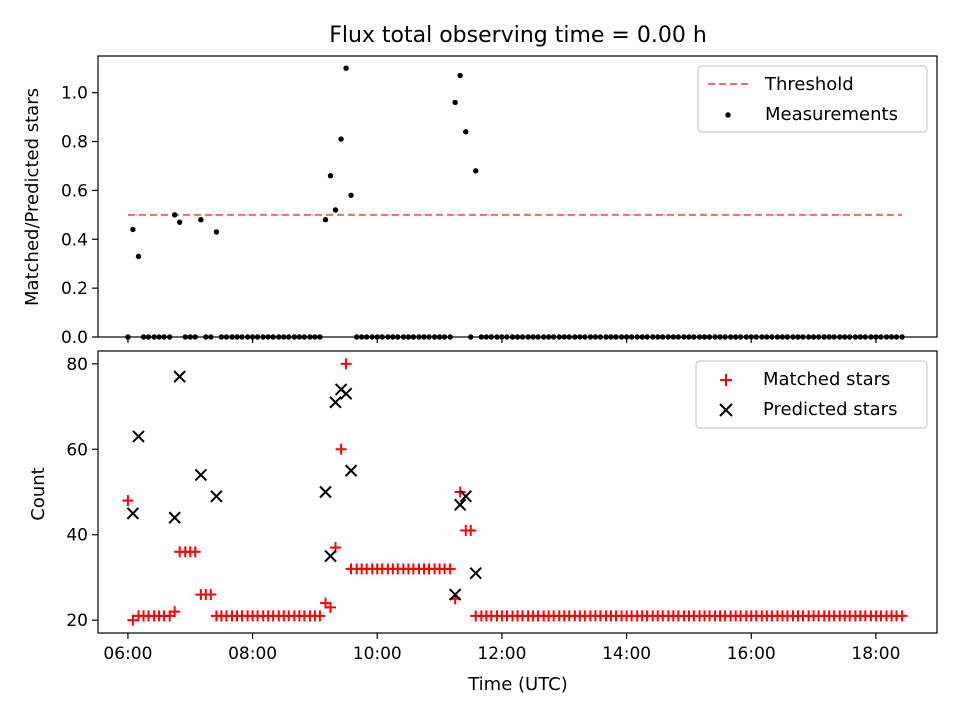 The image size is (960, 720). I want to click on legend-measurements-label: Measurements, so click(831, 114).